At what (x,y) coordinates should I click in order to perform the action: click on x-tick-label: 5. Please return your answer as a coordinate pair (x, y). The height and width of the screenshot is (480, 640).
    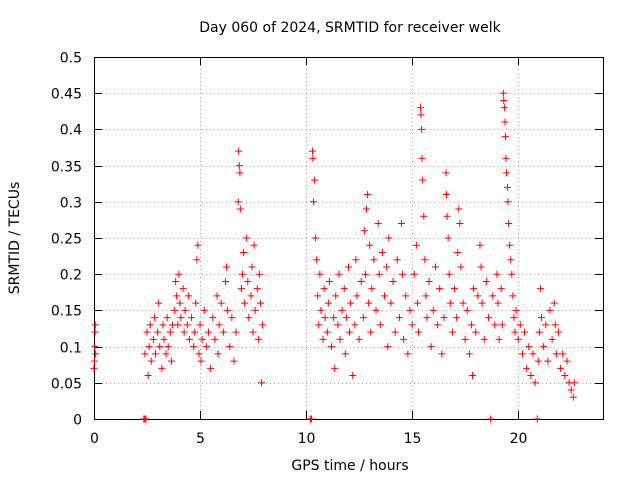
    Looking at the image, I should click on (200, 439).